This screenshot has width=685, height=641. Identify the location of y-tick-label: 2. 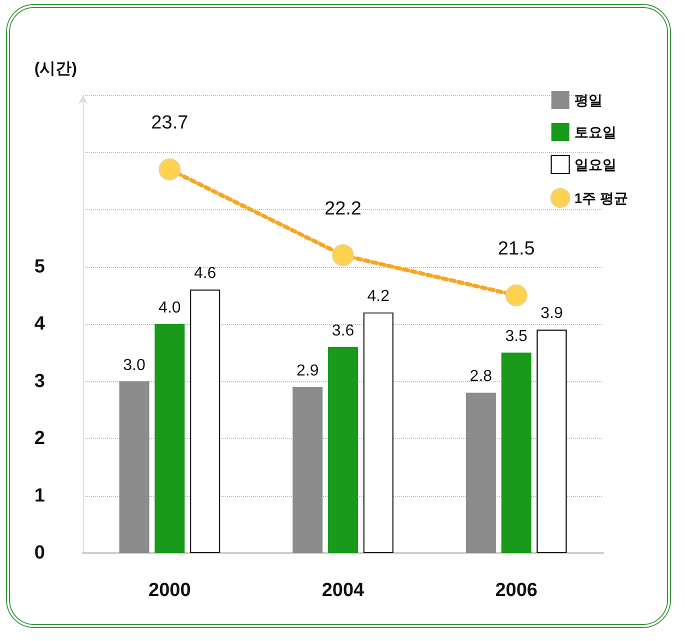
(39, 438).